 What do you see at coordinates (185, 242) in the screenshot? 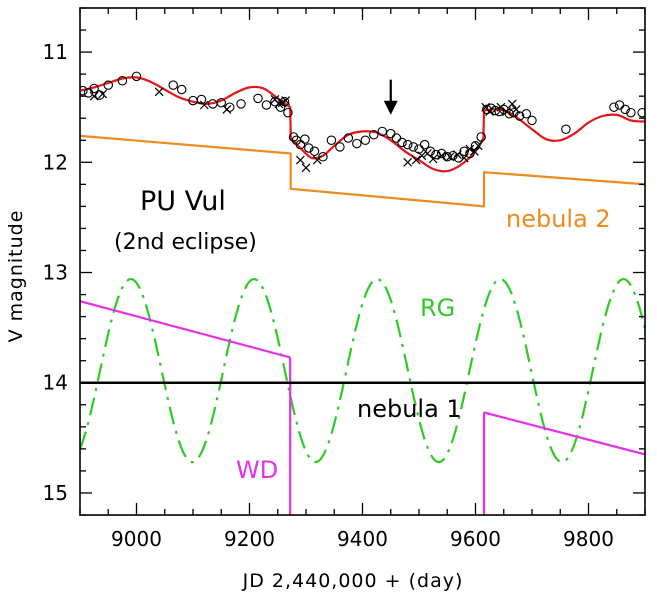
I see `annotation-subtitle: (2nd eclipse)` at bounding box center [185, 242].